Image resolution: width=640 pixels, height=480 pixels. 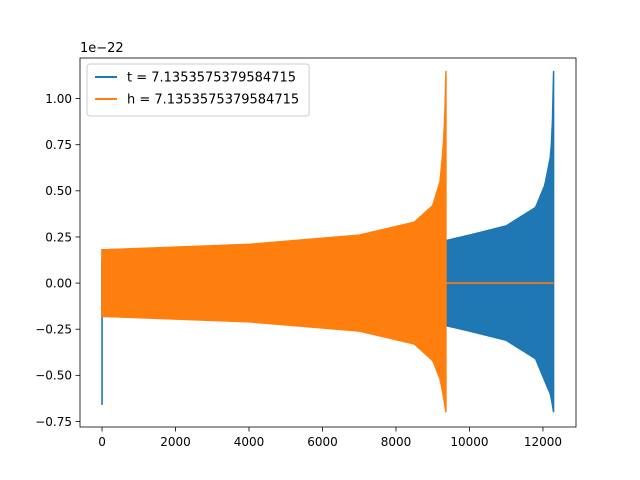 I want to click on y-tick-label: 1.00, so click(x=58, y=99).